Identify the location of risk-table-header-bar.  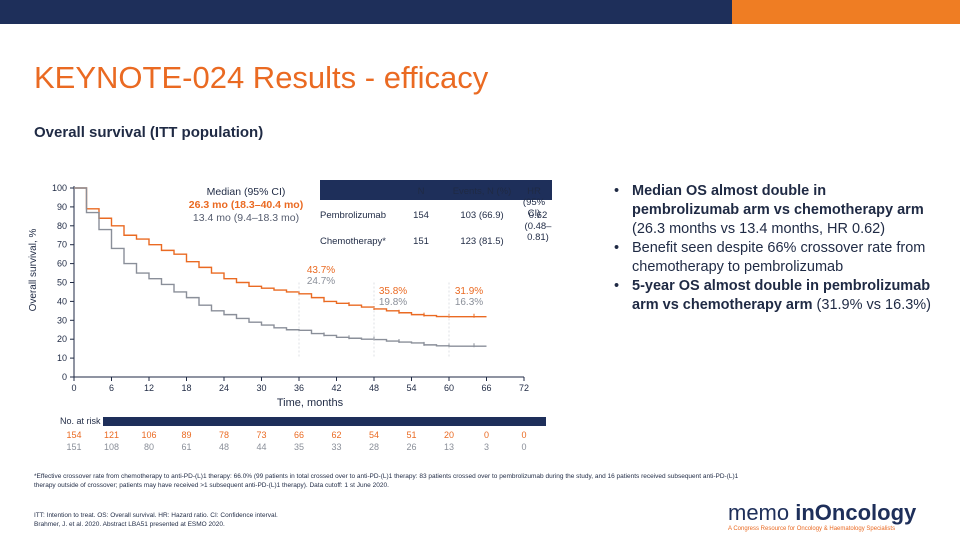
(302, 421).